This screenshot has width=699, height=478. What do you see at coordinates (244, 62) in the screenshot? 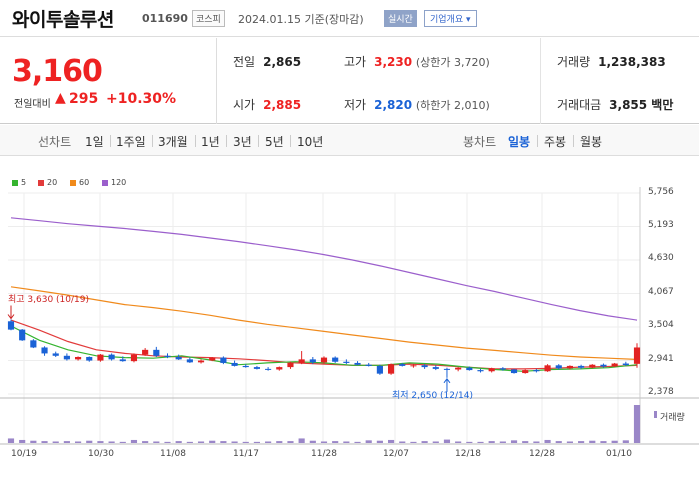
I see `prev-close-label: 전일` at bounding box center [244, 62].